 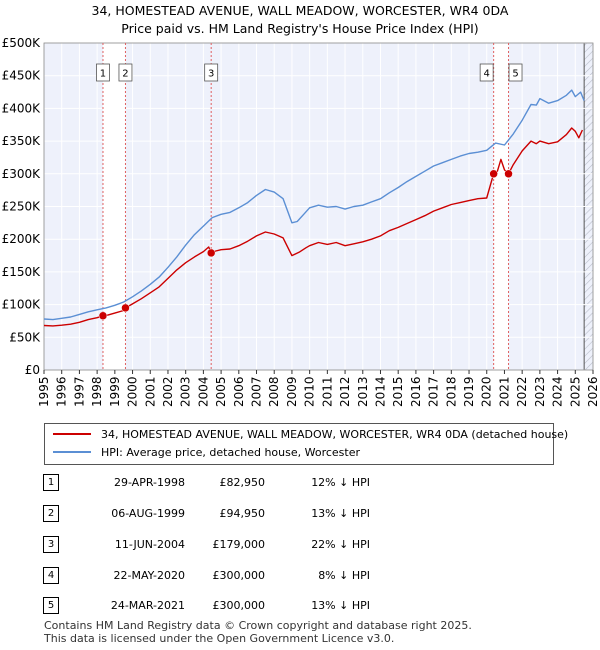 What do you see at coordinates (451, 391) in the screenshot?
I see `x-tick-label: 2018` at bounding box center [451, 391].